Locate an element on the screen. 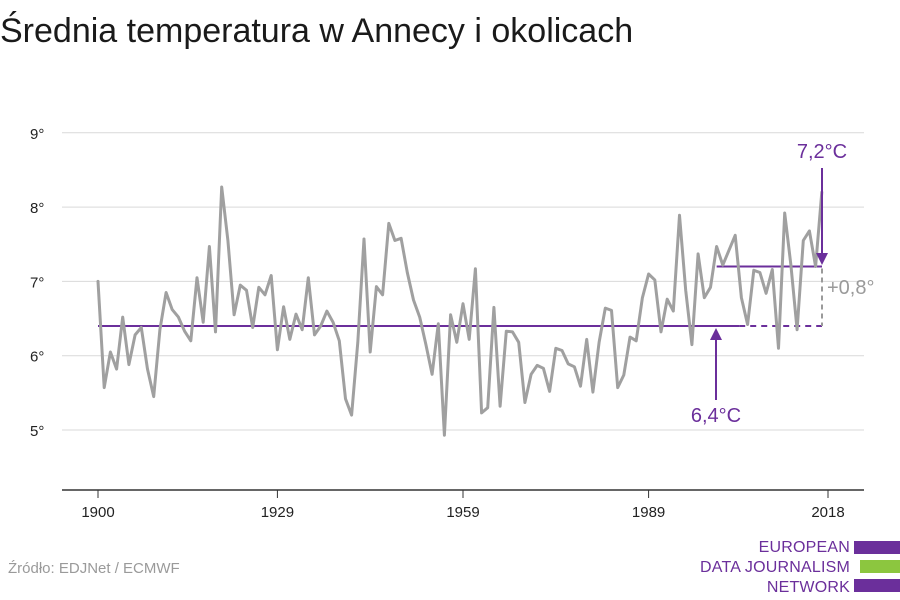 The image size is (900, 600). y-tick-label-9: 9° is located at coordinates (37, 134).